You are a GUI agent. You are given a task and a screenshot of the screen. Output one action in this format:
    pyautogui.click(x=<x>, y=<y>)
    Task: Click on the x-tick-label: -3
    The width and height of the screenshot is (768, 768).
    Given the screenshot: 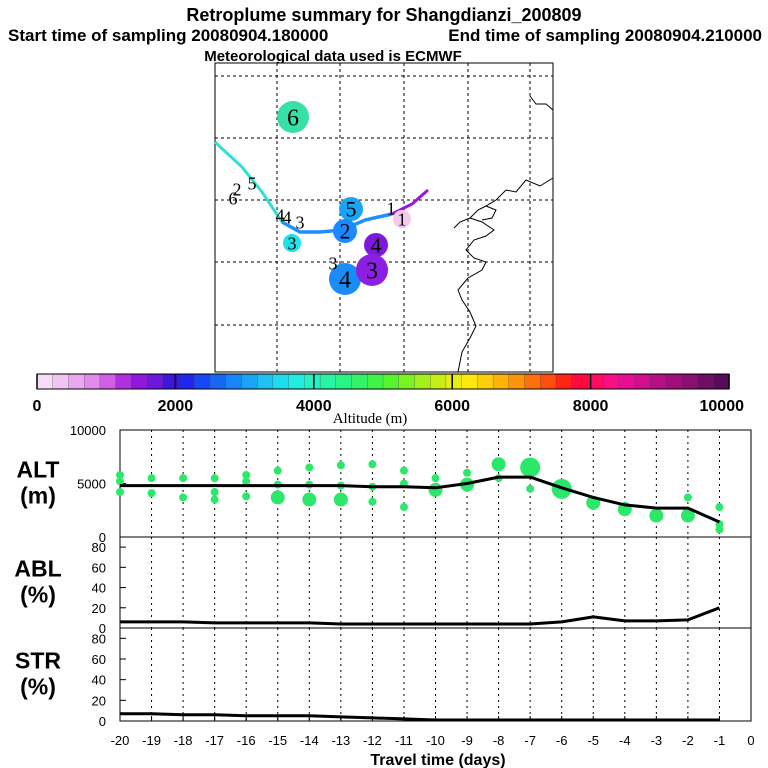 What is the action you would take?
    pyautogui.click(x=657, y=740)
    